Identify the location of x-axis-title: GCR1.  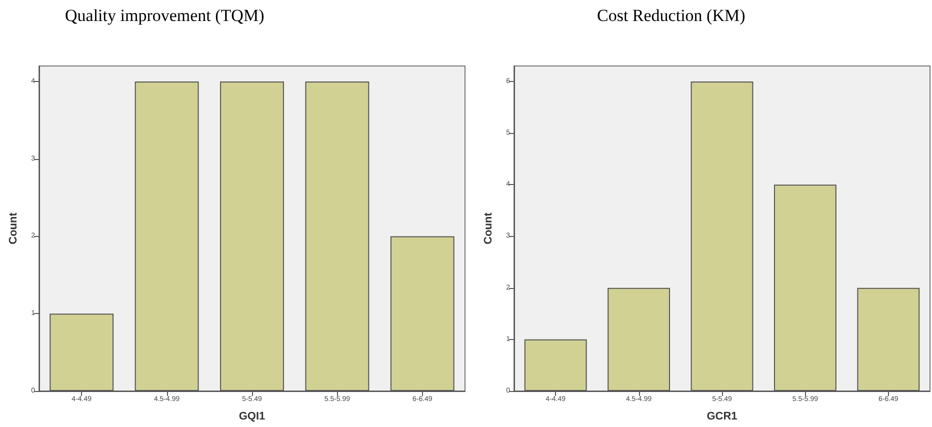
(722, 416).